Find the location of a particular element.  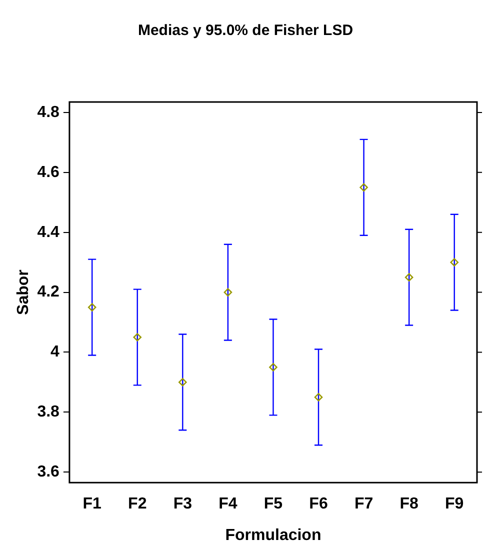

y-tick-label: 4.6 is located at coordinates (48, 172).